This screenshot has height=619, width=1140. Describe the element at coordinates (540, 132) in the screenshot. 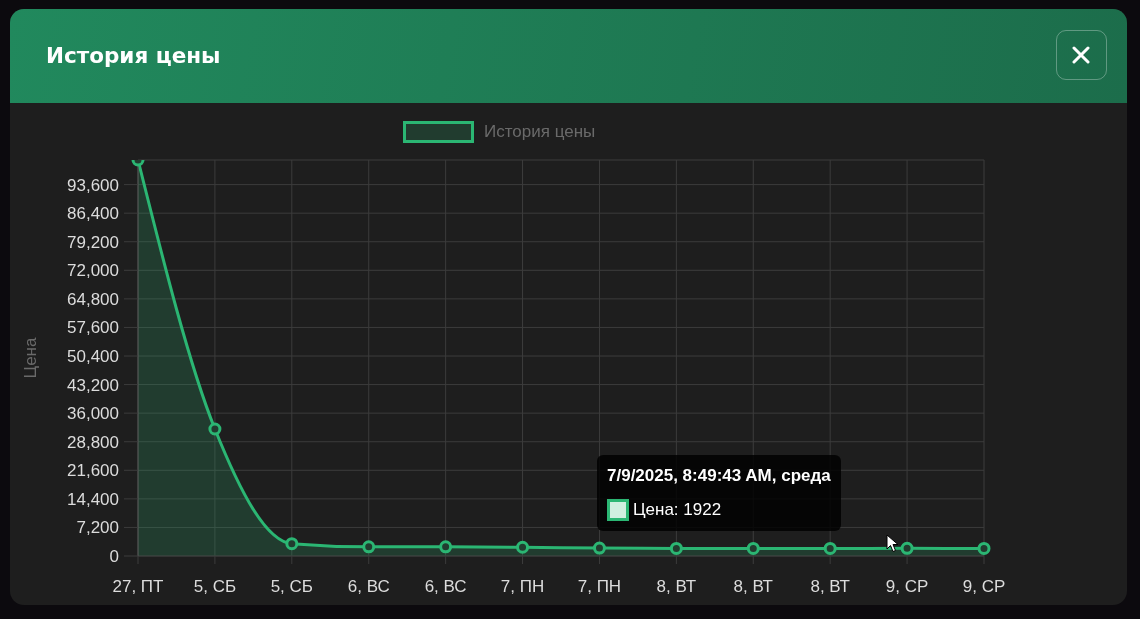

I see `legend-label: История цены` at that location.